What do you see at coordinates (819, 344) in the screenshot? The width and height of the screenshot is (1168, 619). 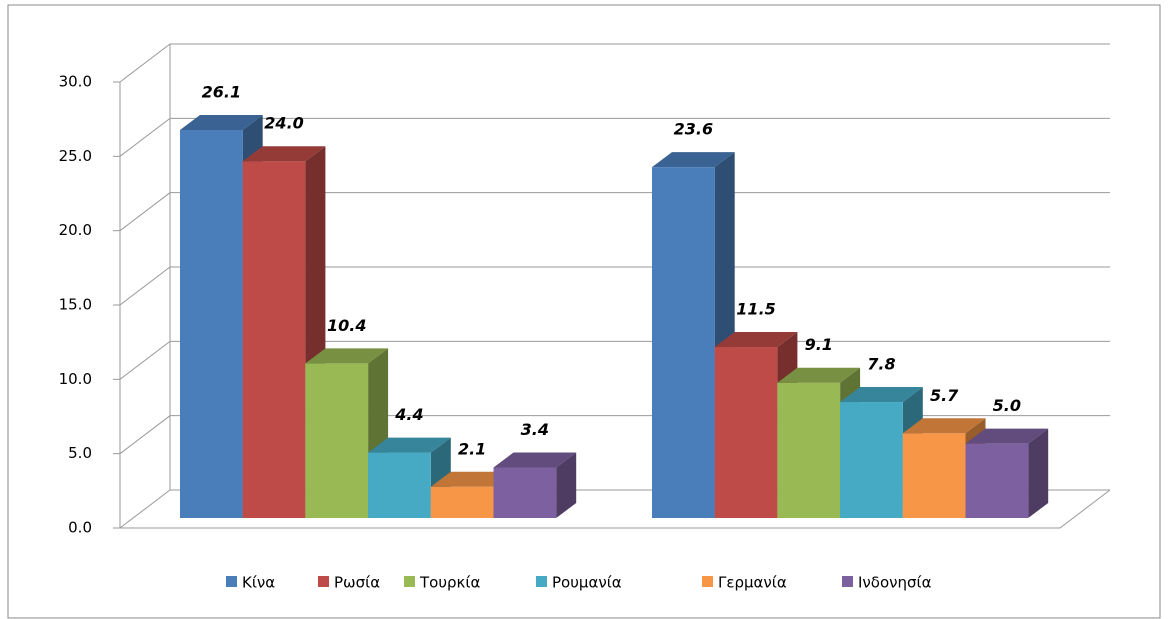 I see `value-label: 9.1` at bounding box center [819, 344].